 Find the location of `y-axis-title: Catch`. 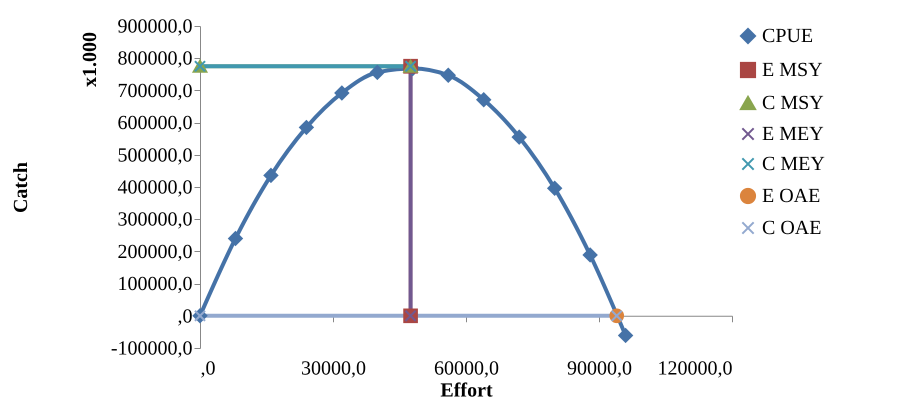

y-axis-title: Catch is located at coordinates (21, 188).